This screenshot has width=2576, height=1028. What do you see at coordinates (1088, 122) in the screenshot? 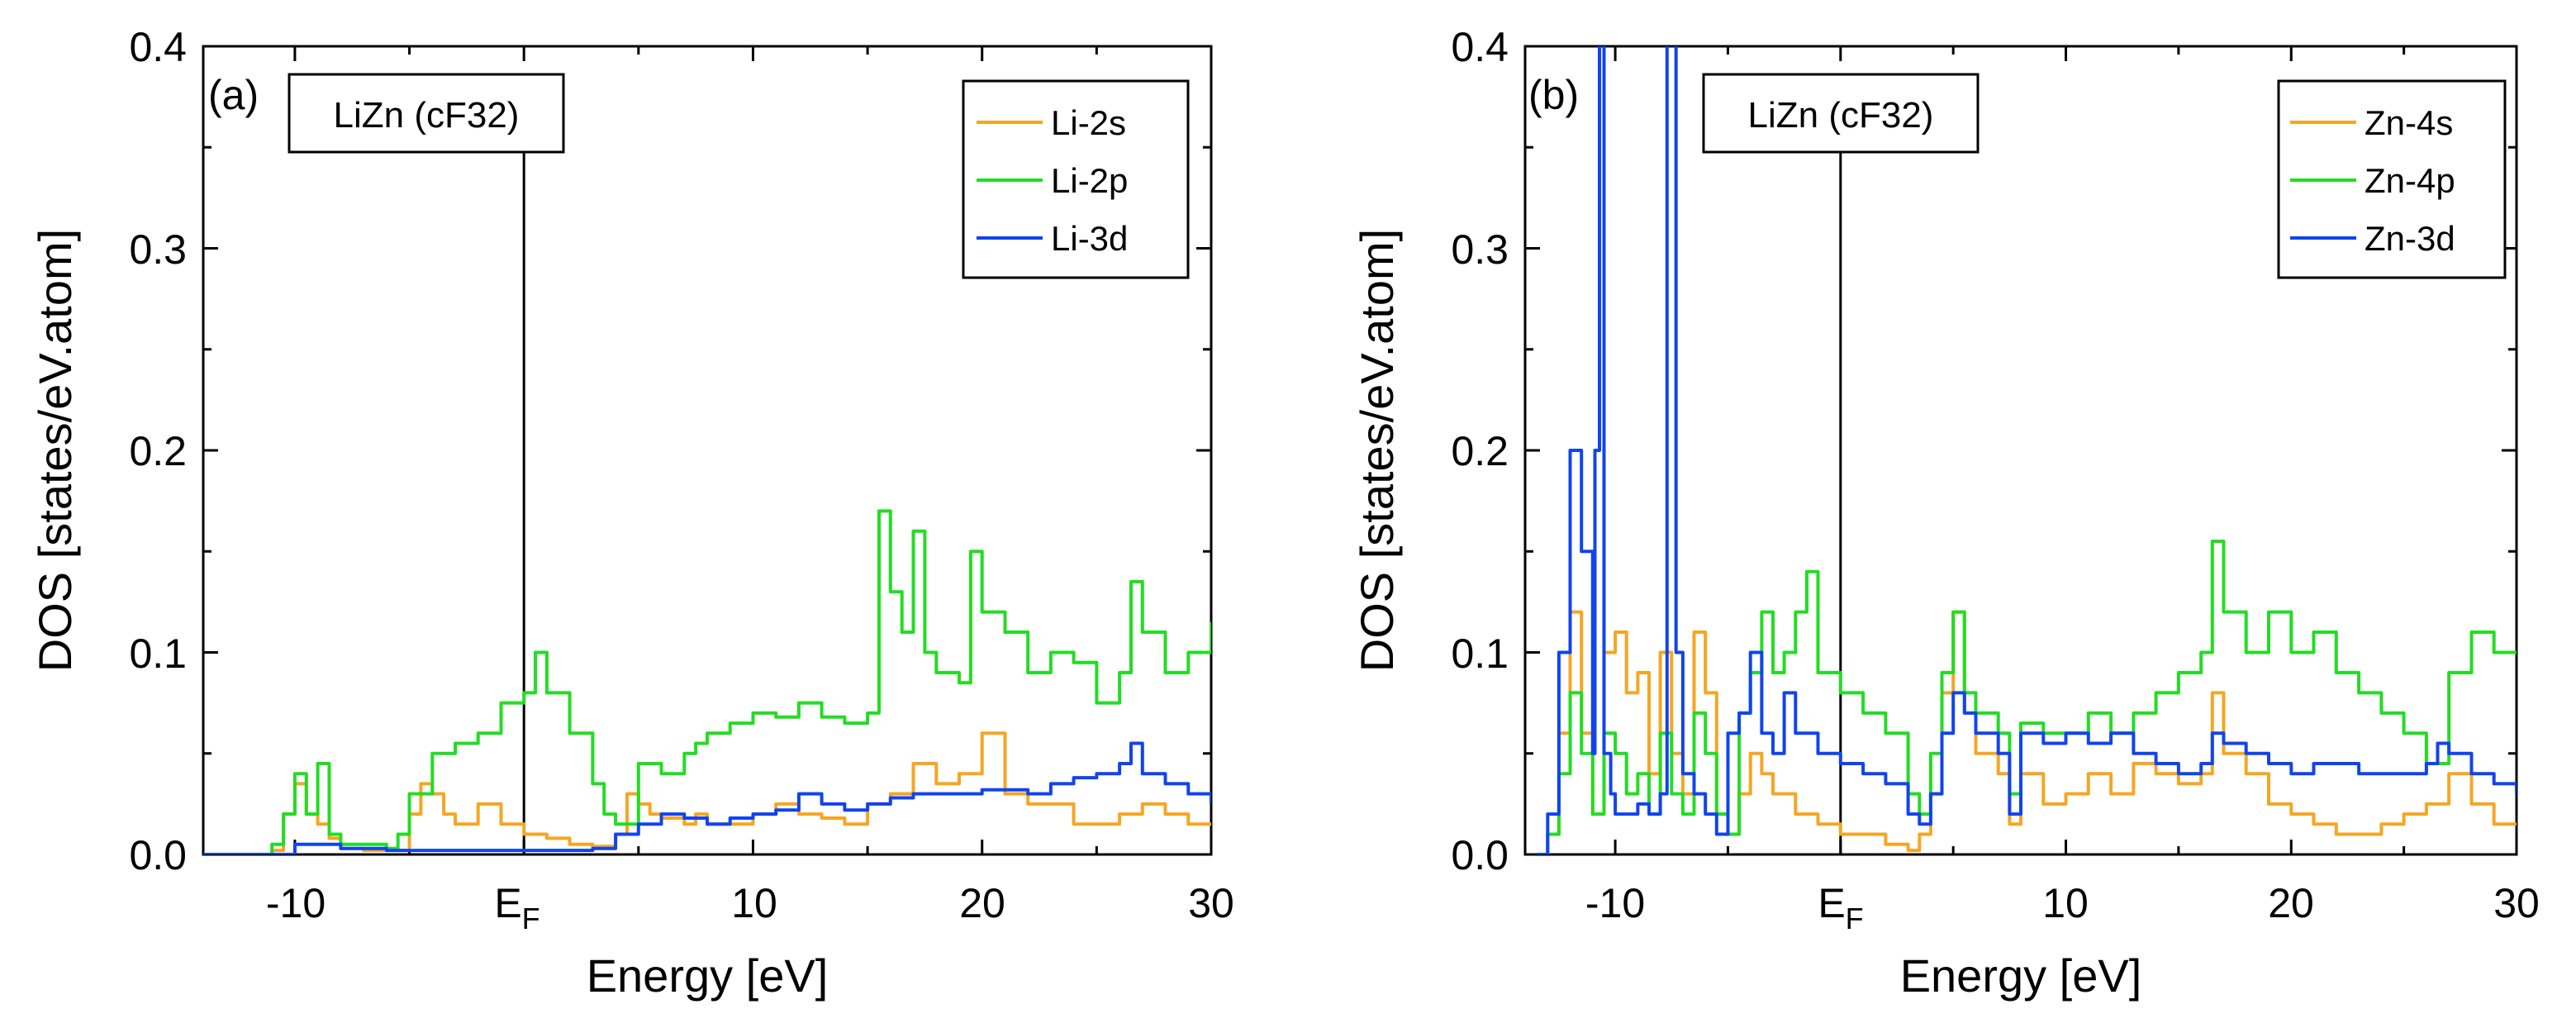
I see `legend-label-li-2s: Li-2s` at bounding box center [1088, 122].